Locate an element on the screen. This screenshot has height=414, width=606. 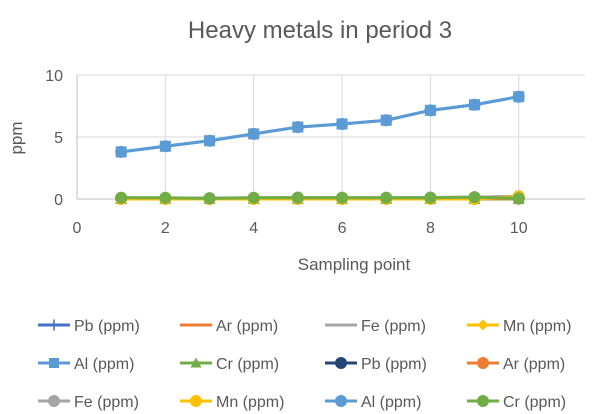
x-tick-label: 4 is located at coordinates (253, 228).